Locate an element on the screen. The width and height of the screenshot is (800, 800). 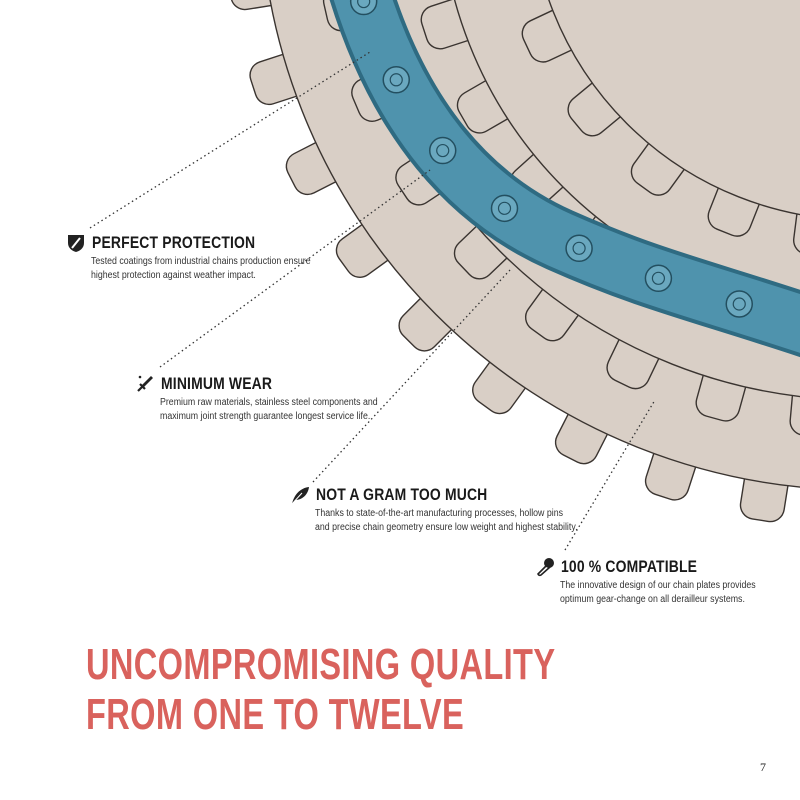
page-number: 7 is located at coordinates (763, 767).